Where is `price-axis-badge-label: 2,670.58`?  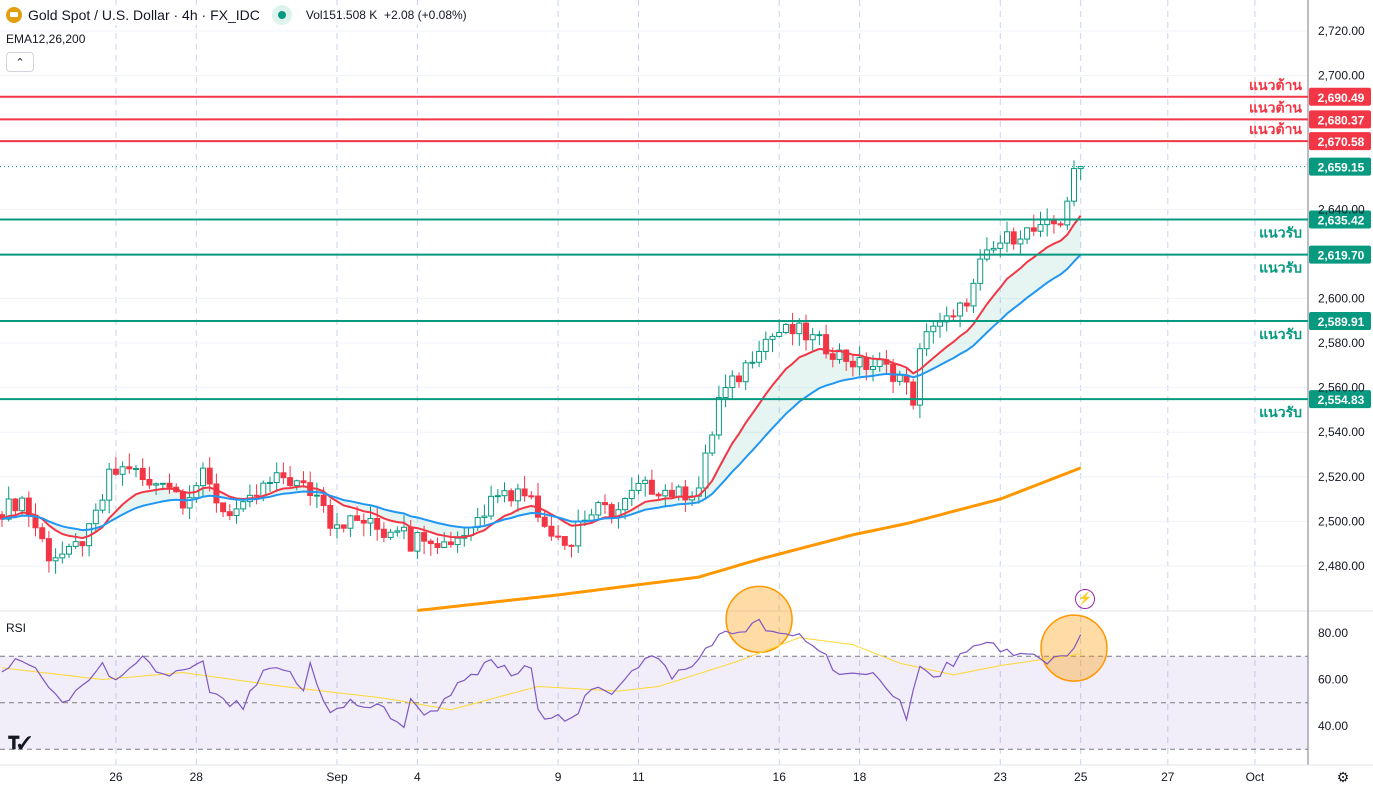
price-axis-badge-label: 2,670.58 is located at coordinates (1341, 142).